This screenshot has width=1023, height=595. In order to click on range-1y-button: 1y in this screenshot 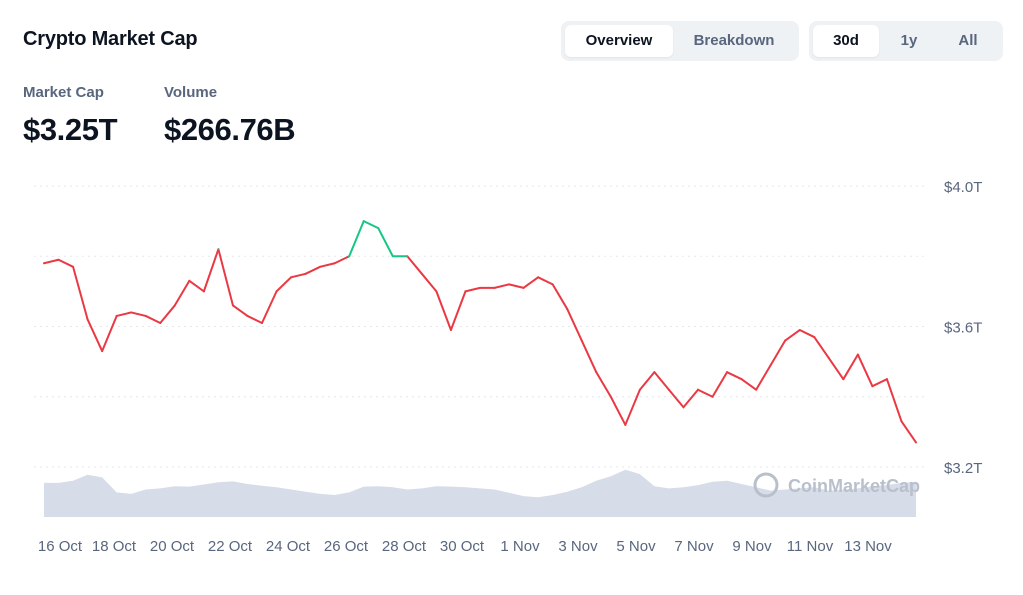, I will do `click(909, 40)`.